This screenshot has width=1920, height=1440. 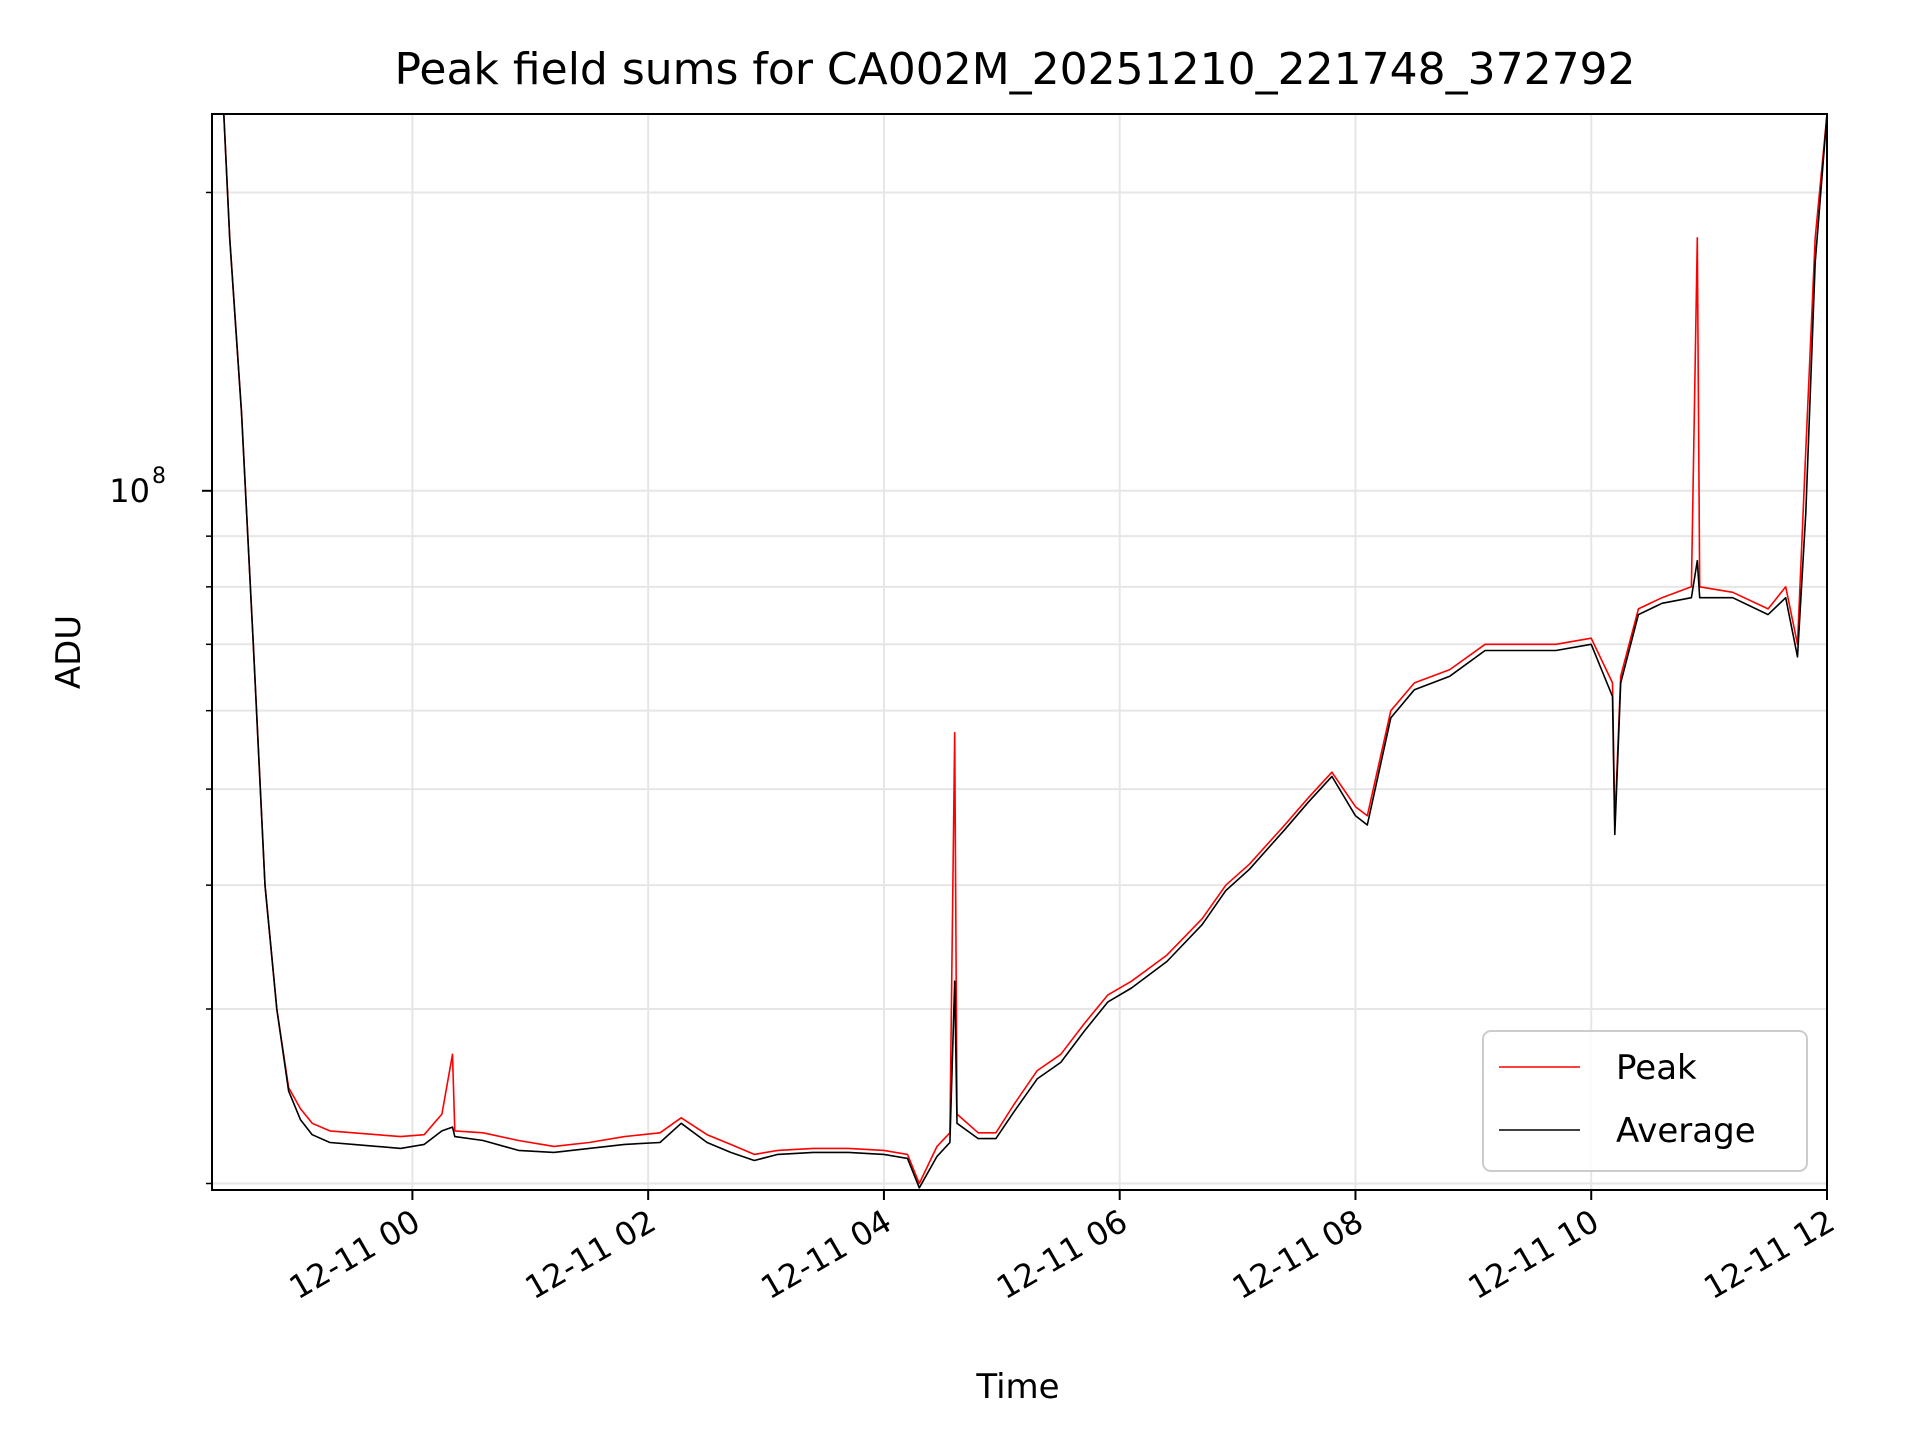 I want to click on legend-box, so click(x=1645, y=1101).